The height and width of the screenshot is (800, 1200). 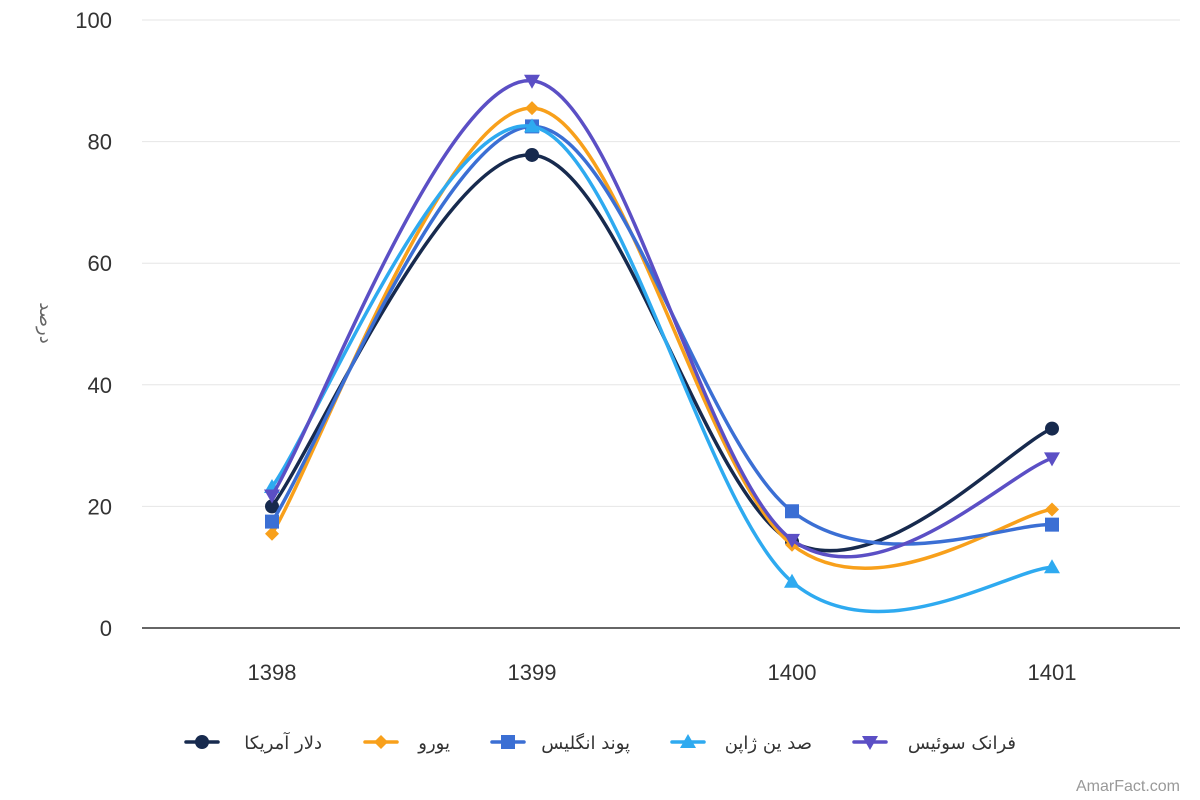 I want to click on y-tick-label: 40, so click(x=100, y=385).